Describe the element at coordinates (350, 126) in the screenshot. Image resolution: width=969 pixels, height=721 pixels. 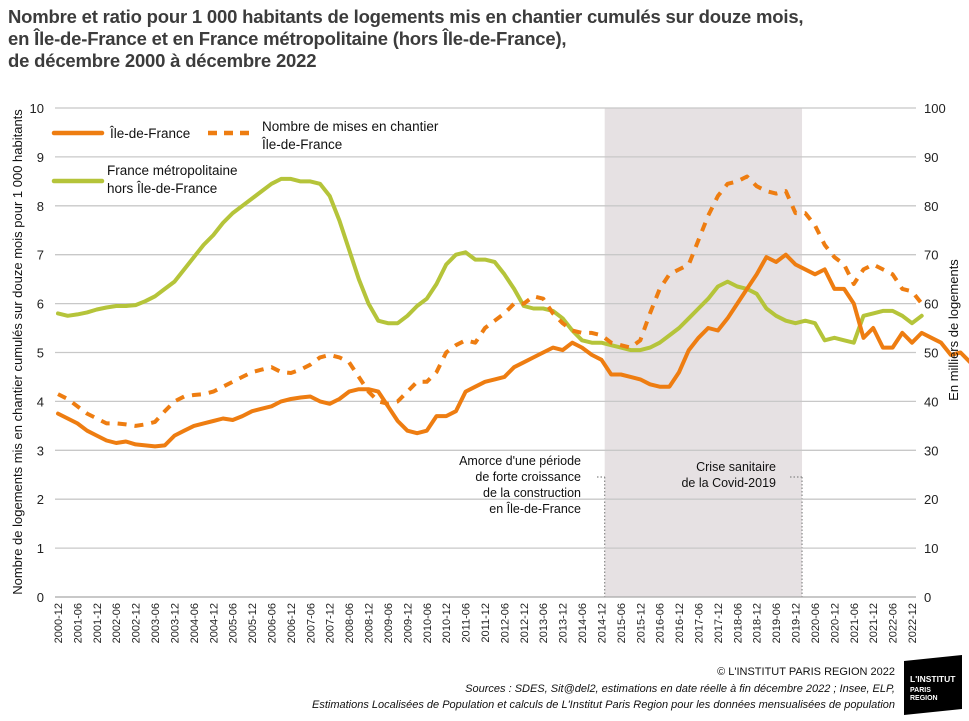
I see `legend-label-mises-en-chantier-line1: Nombre de mises en chantier` at that location.